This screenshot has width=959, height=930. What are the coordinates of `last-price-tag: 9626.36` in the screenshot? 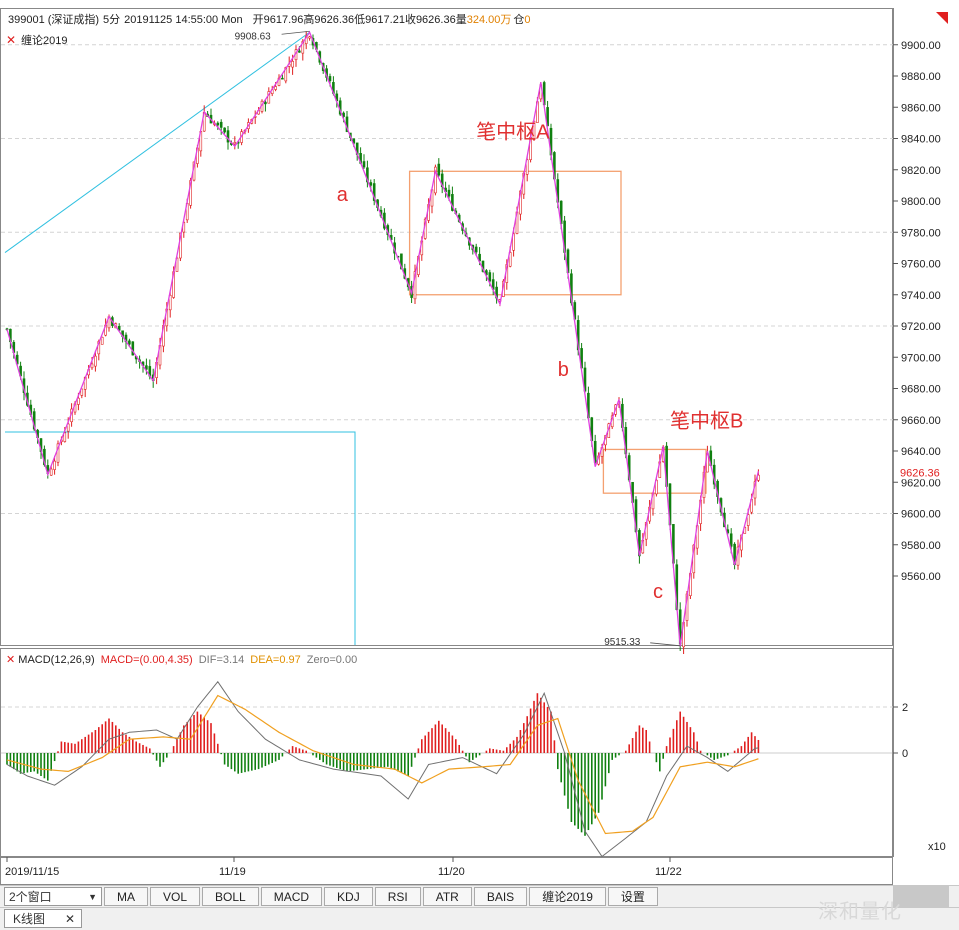 It's located at (922, 472).